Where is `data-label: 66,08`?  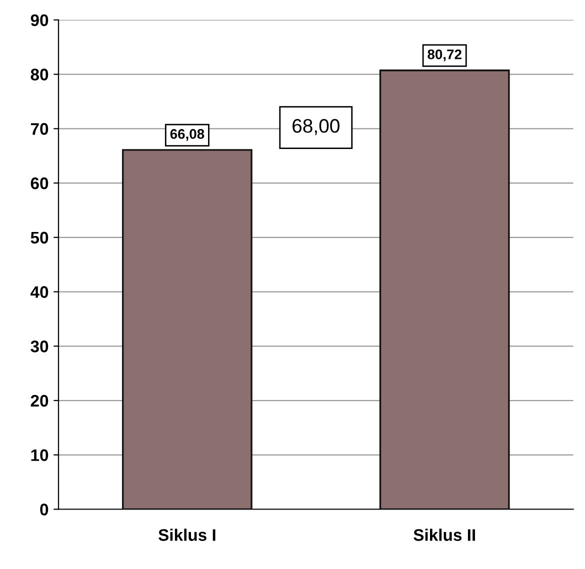 data-label: 66,08 is located at coordinates (187, 135).